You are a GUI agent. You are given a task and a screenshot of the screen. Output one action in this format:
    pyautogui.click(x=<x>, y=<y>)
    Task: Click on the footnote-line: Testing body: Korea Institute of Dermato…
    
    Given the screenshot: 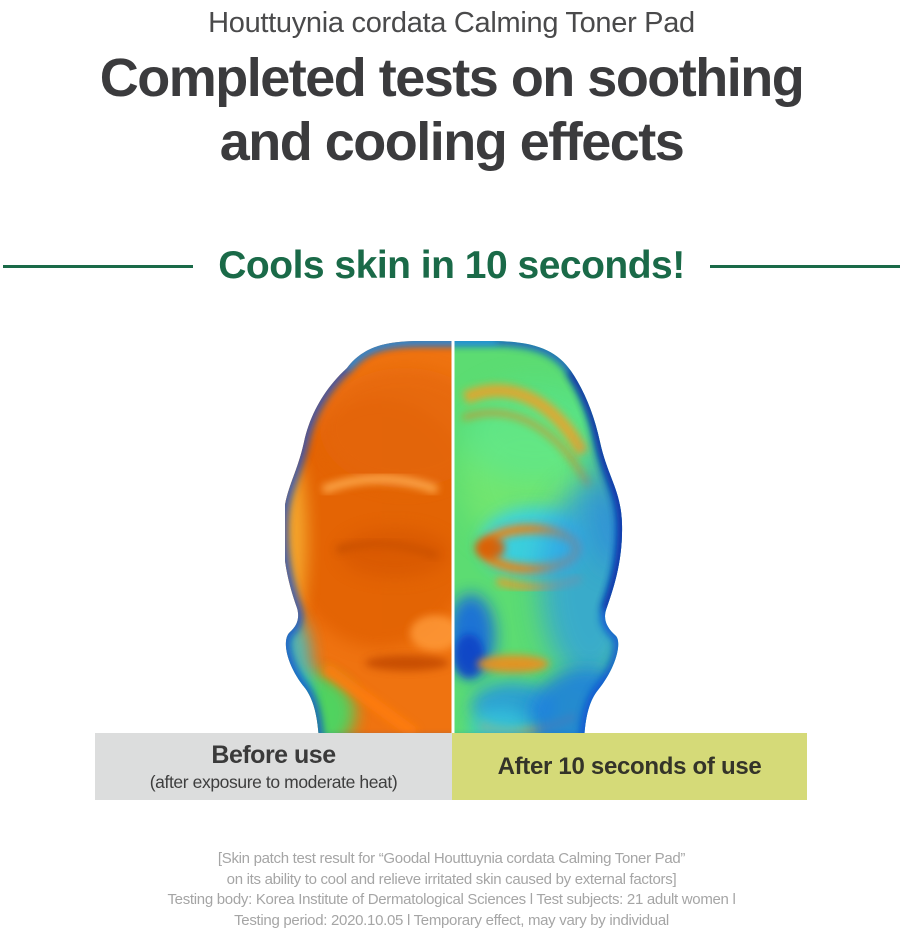 What is the action you would take?
    pyautogui.click(x=451, y=899)
    